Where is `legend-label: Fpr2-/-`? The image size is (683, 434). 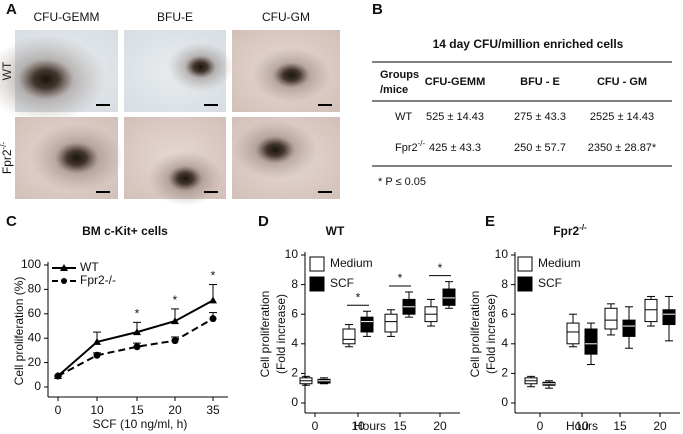
legend-label: Fpr2-/- is located at coordinates (98, 280).